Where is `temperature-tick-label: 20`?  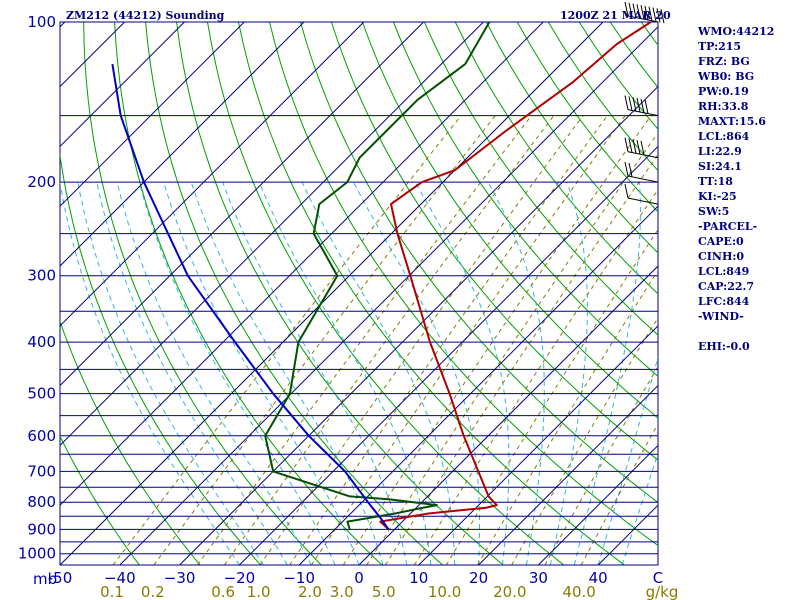 temperature-tick-label: 20 is located at coordinates (478, 578).